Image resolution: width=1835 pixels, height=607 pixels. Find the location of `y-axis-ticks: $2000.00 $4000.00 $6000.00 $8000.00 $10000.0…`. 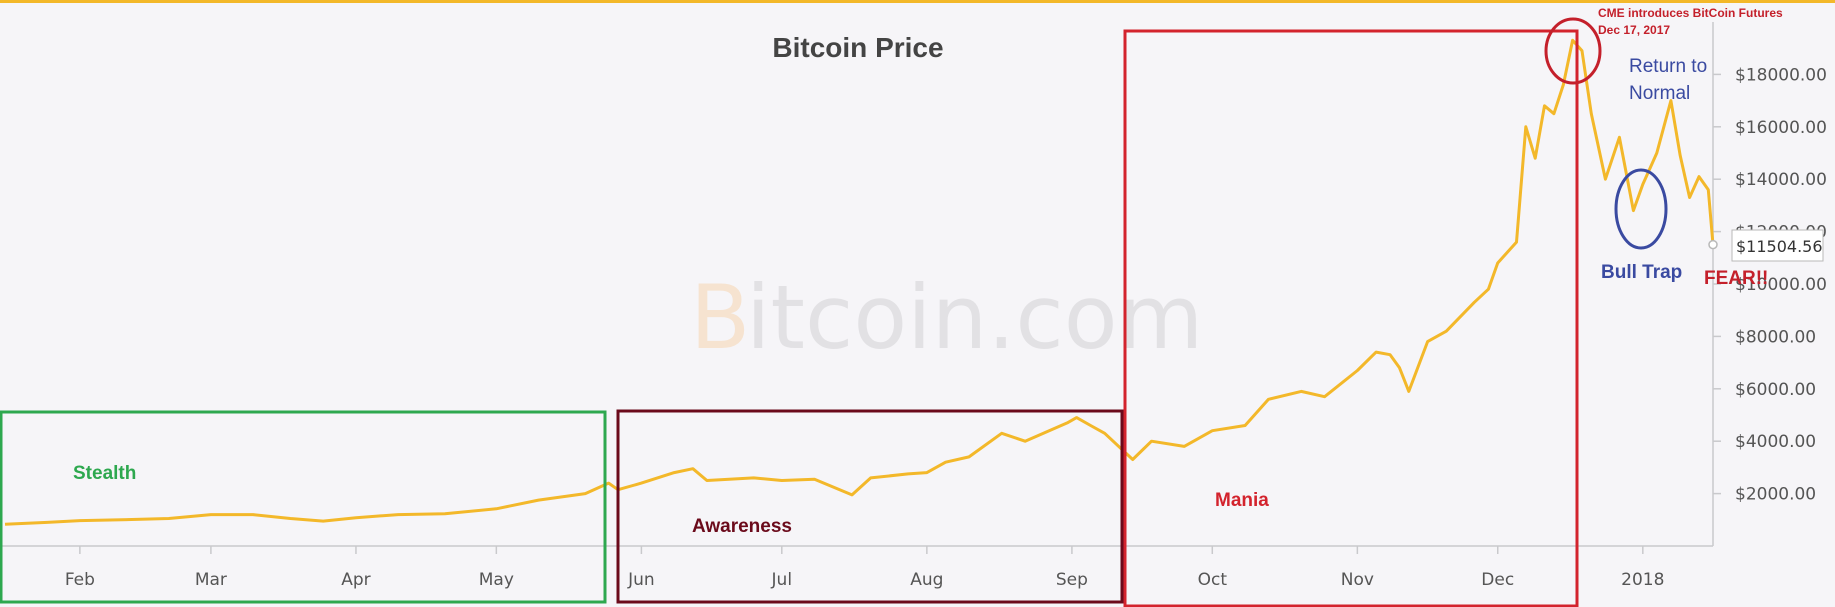

y-axis-ticks: $2000.00 $4000.00 $6000.00 $8000.00 $10000.0… is located at coordinates (1770, 285).